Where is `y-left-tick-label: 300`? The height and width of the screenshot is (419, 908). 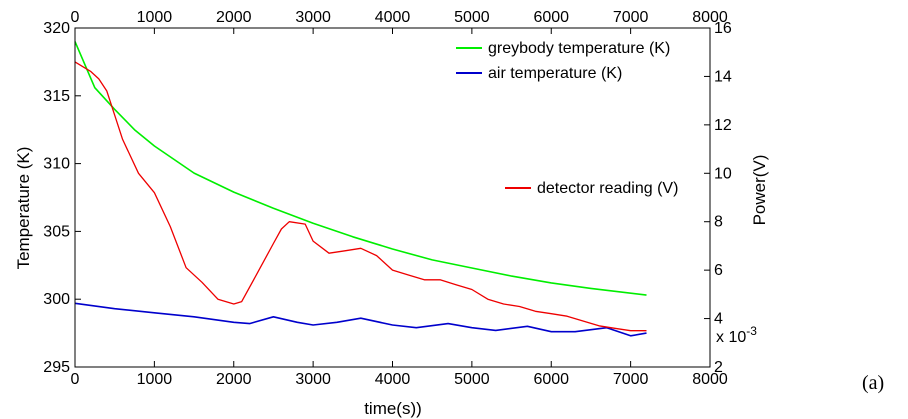
y-left-tick-label: 300 is located at coordinates (56, 299).